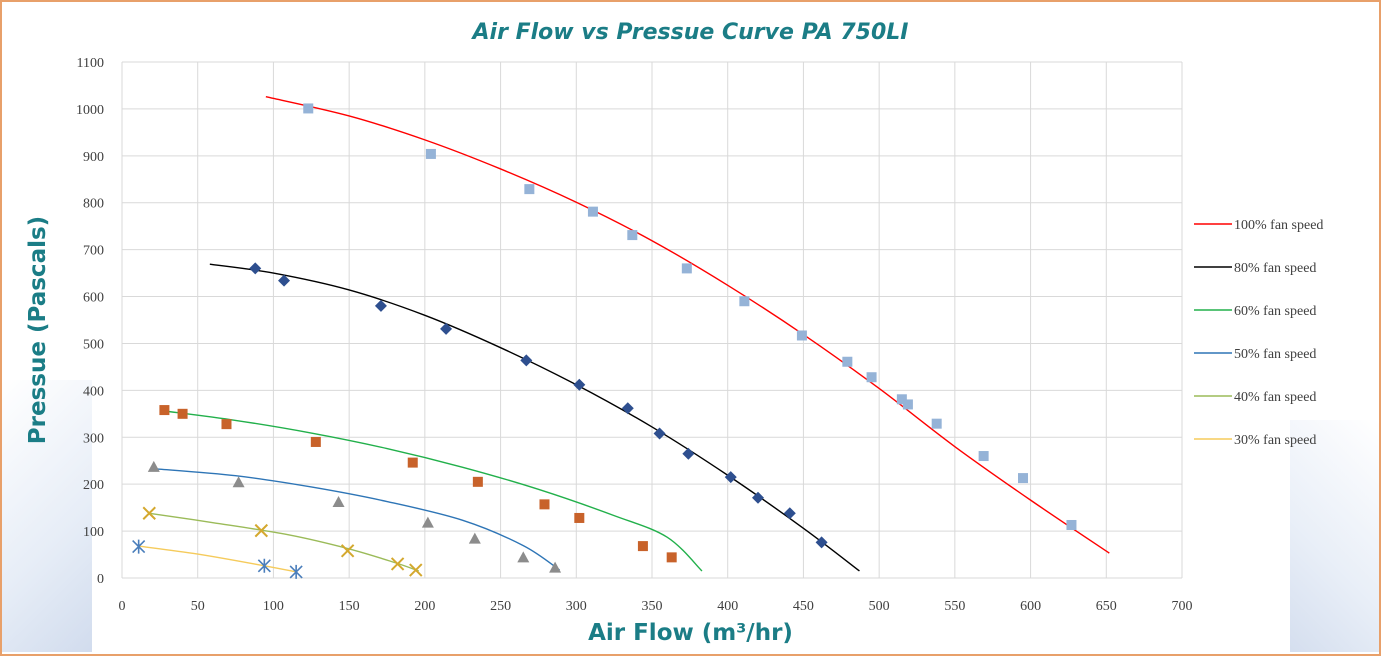  I want to click on legend-label: 30% fan speed, so click(1275, 440).